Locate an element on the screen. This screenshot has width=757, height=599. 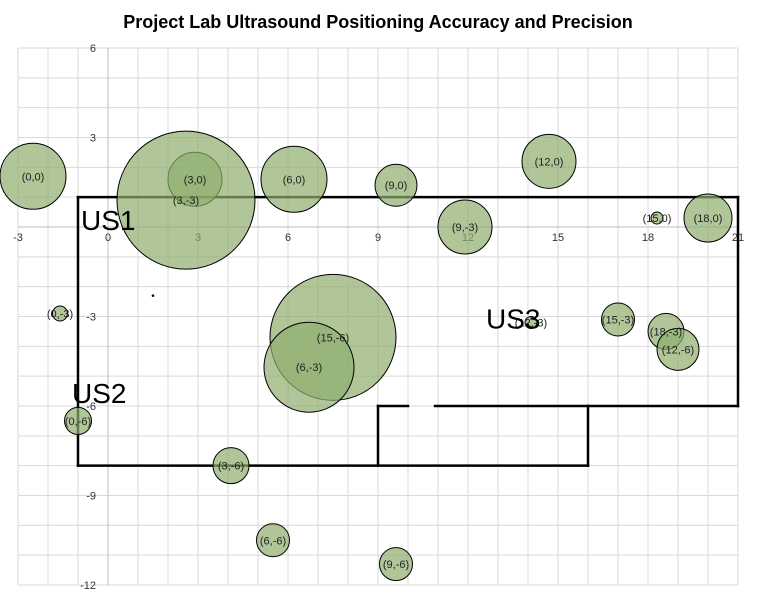
bubble-label: (0,-6) is located at coordinates (78, 422).